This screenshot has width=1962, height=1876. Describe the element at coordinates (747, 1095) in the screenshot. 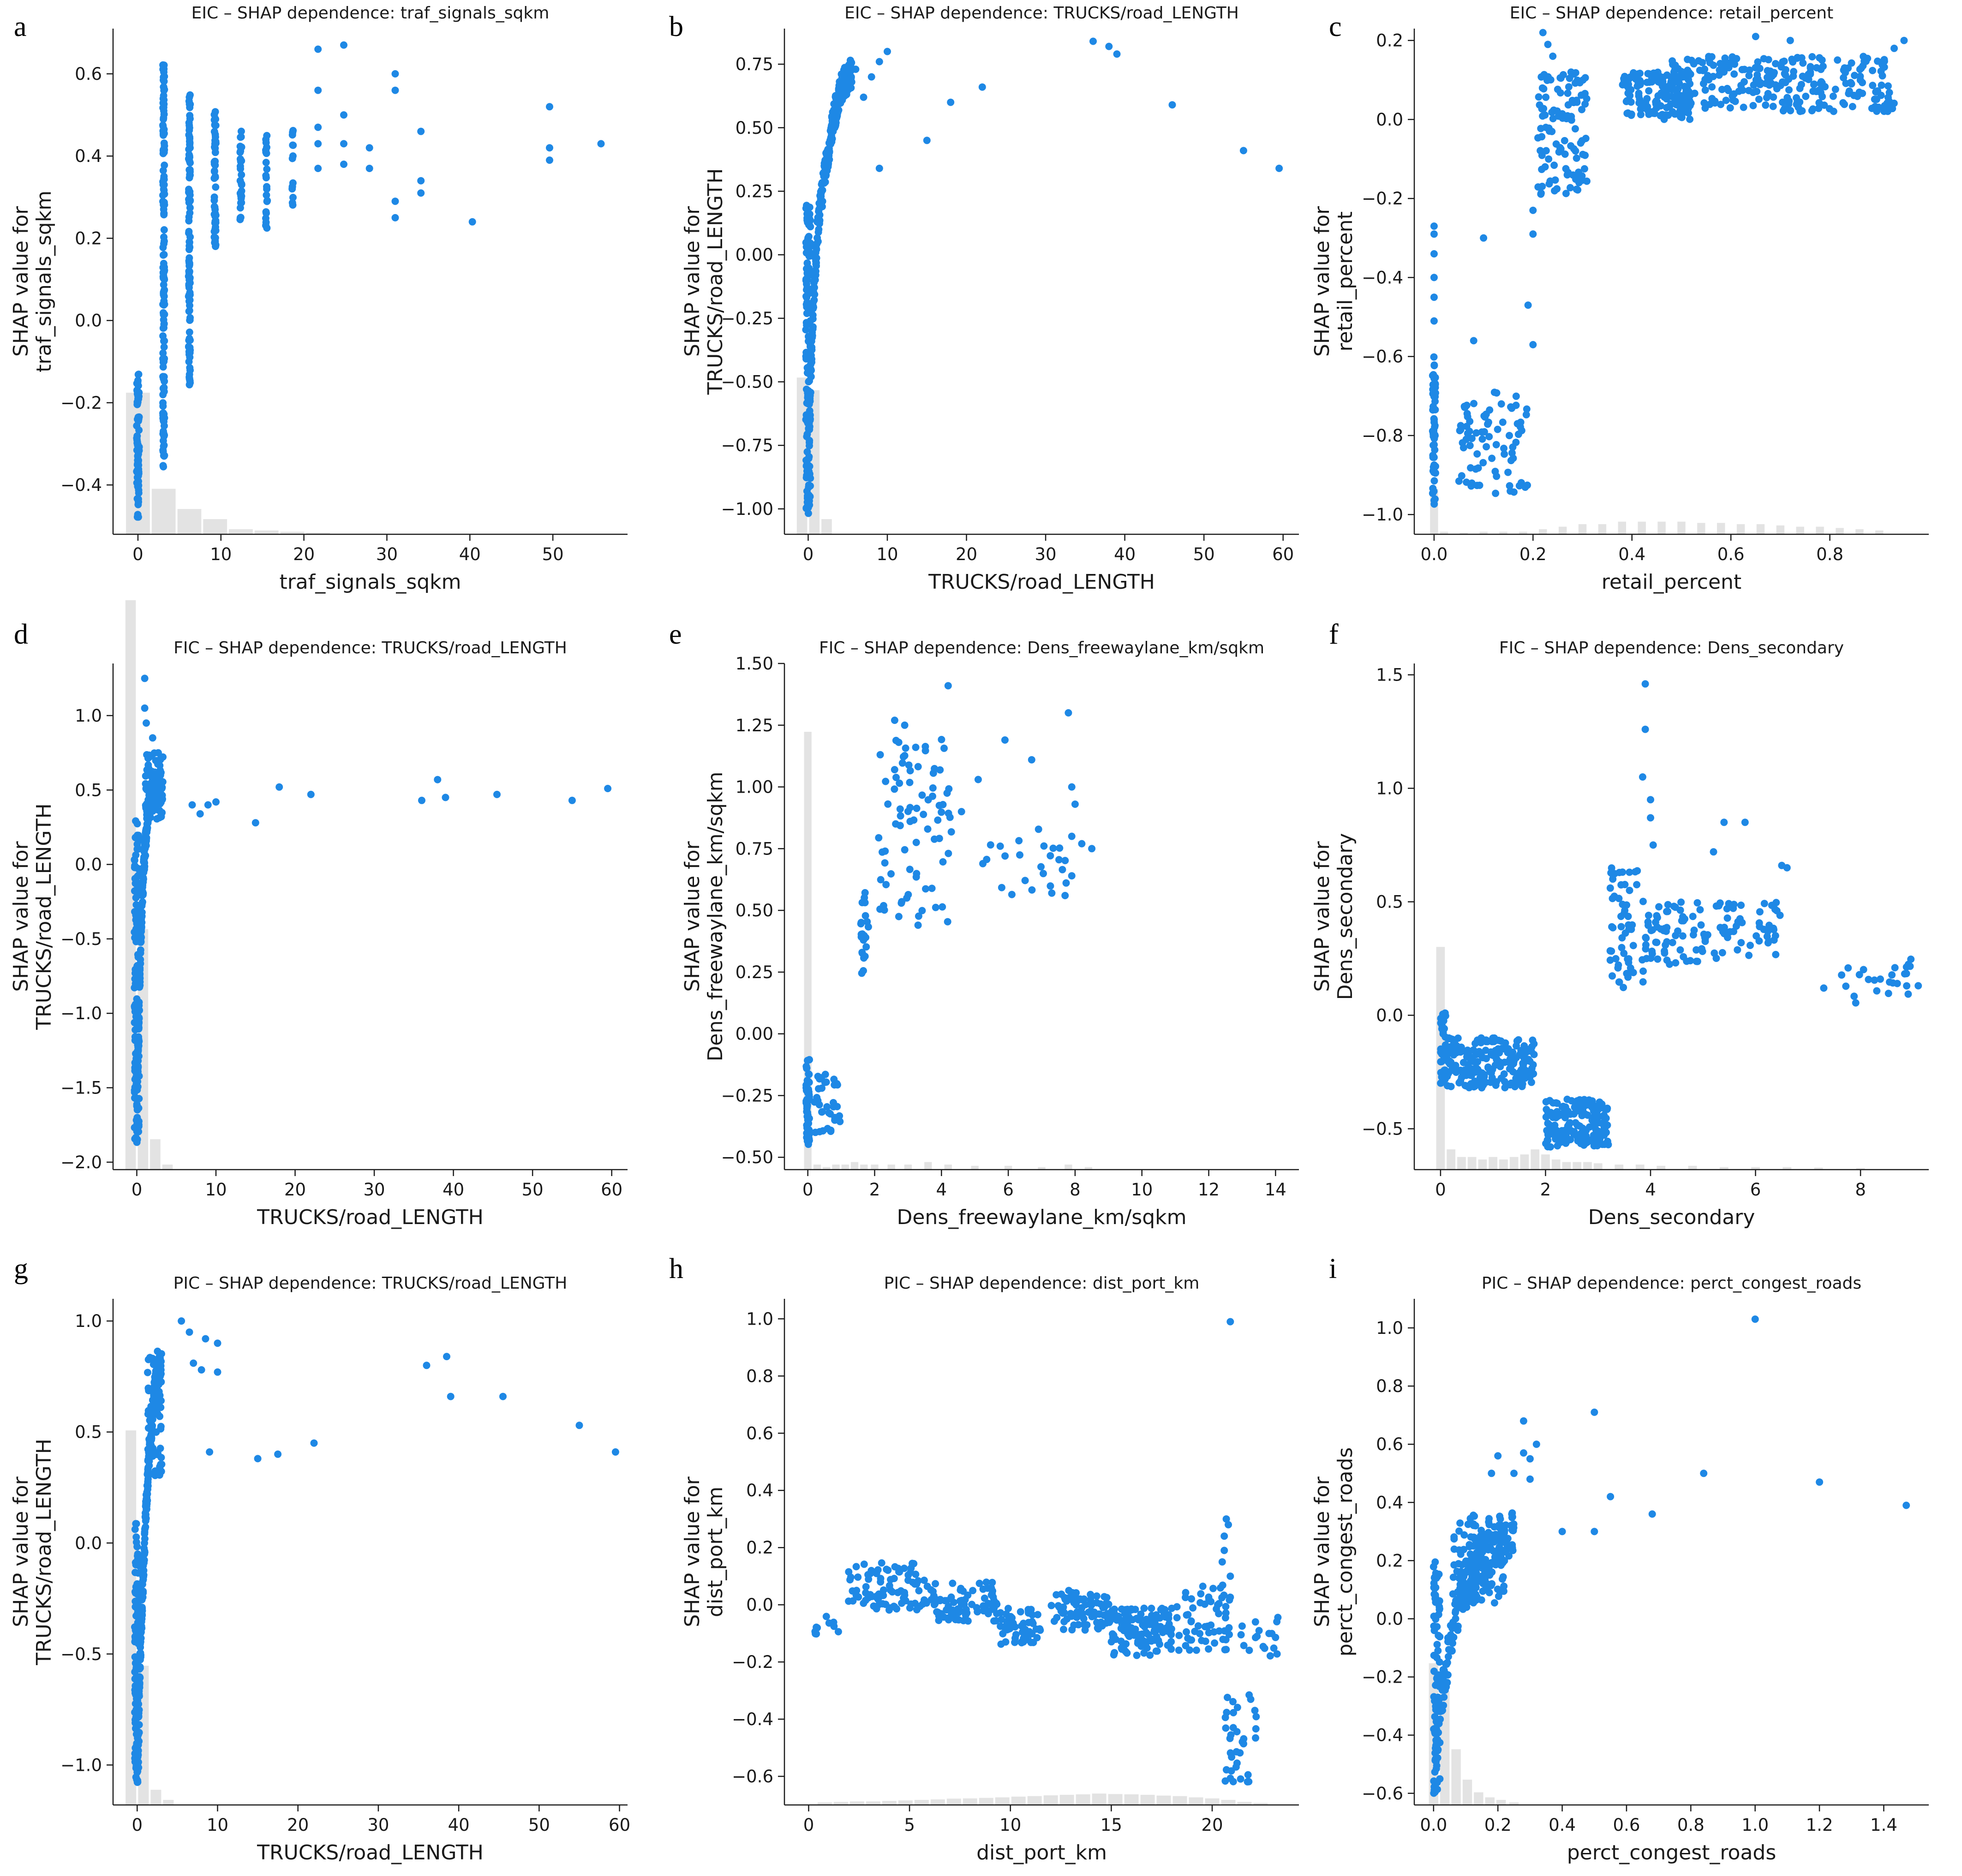

I see `y-tick-label: −0.25` at that location.